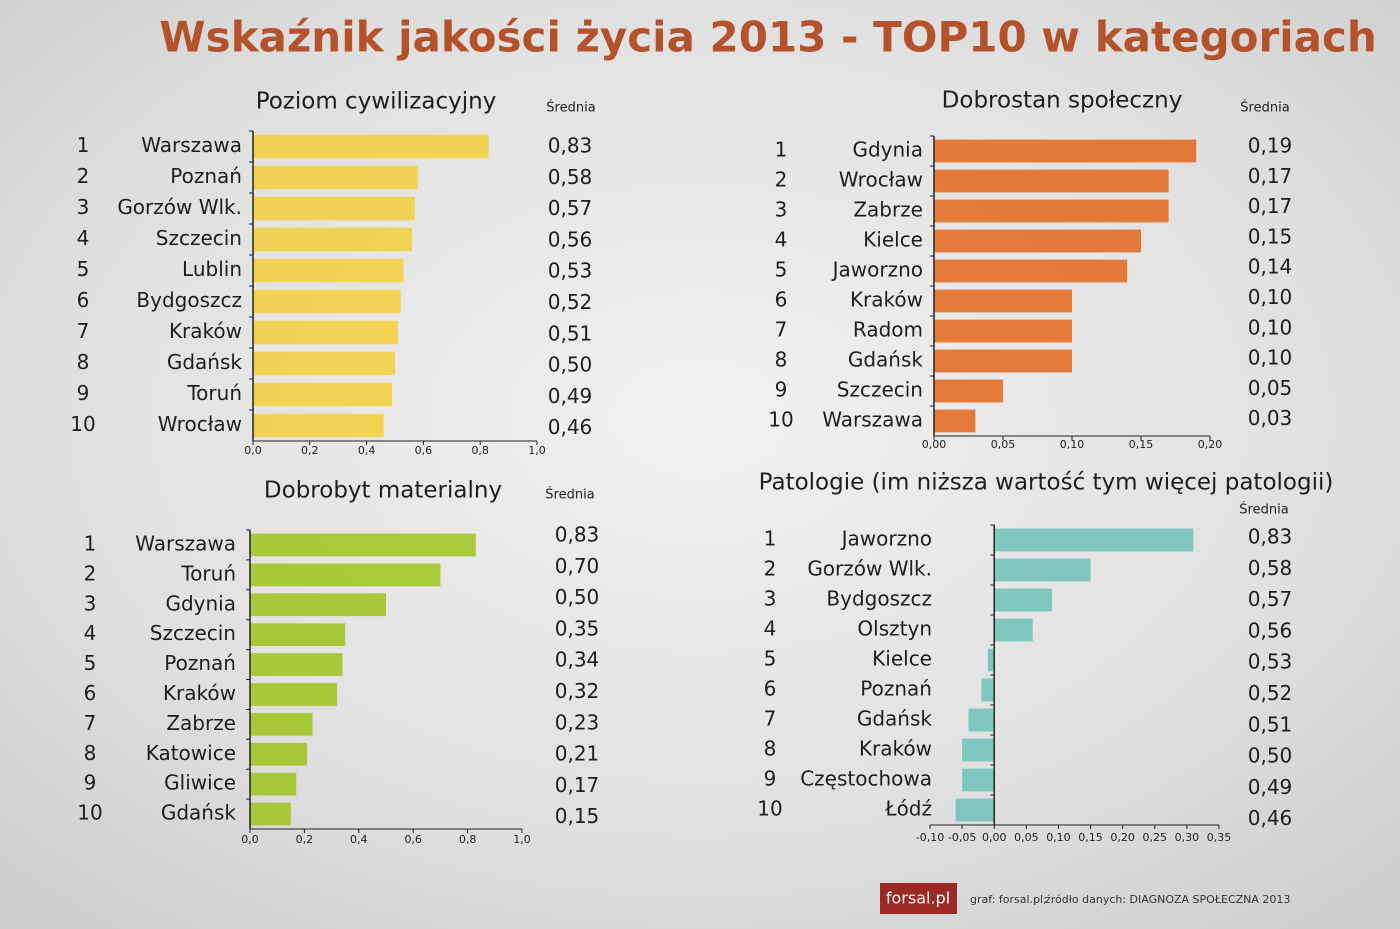 This screenshot has width=1400, height=929. Describe the element at coordinates (886, 300) in the screenshot. I see `category-label: Kraków` at that location.